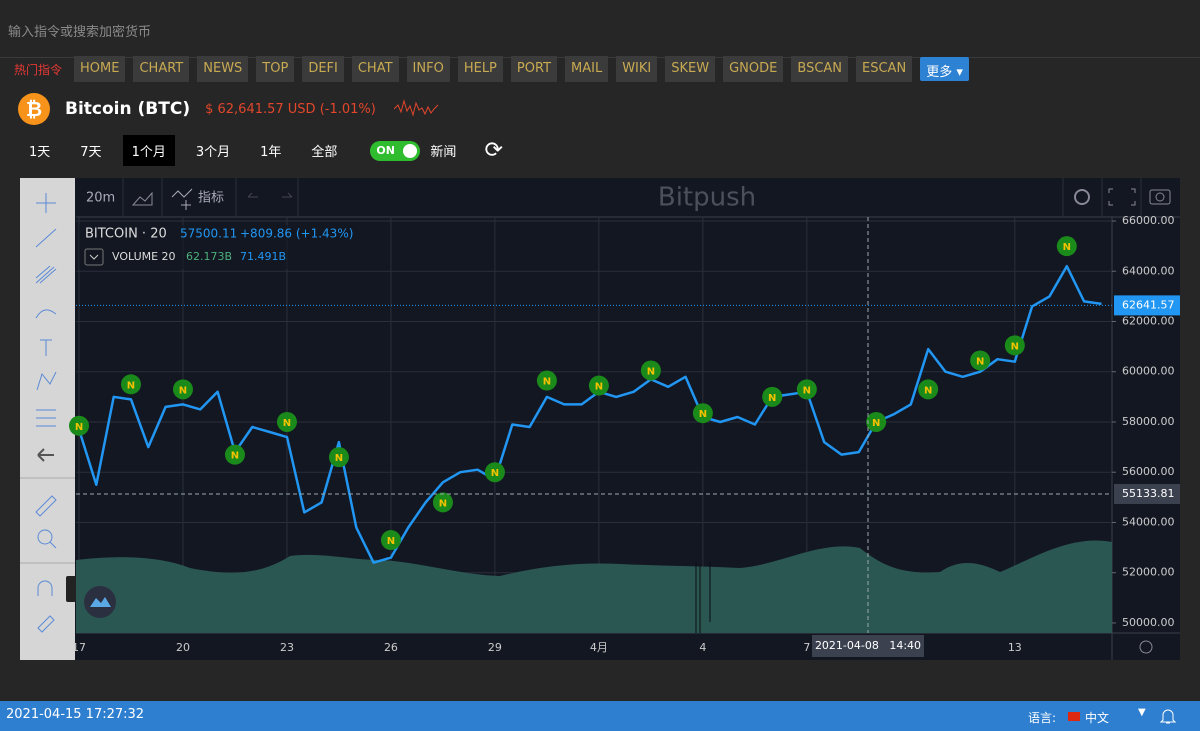 The height and width of the screenshot is (731, 1200). I want to click on settings-icon, so click(1082, 197).